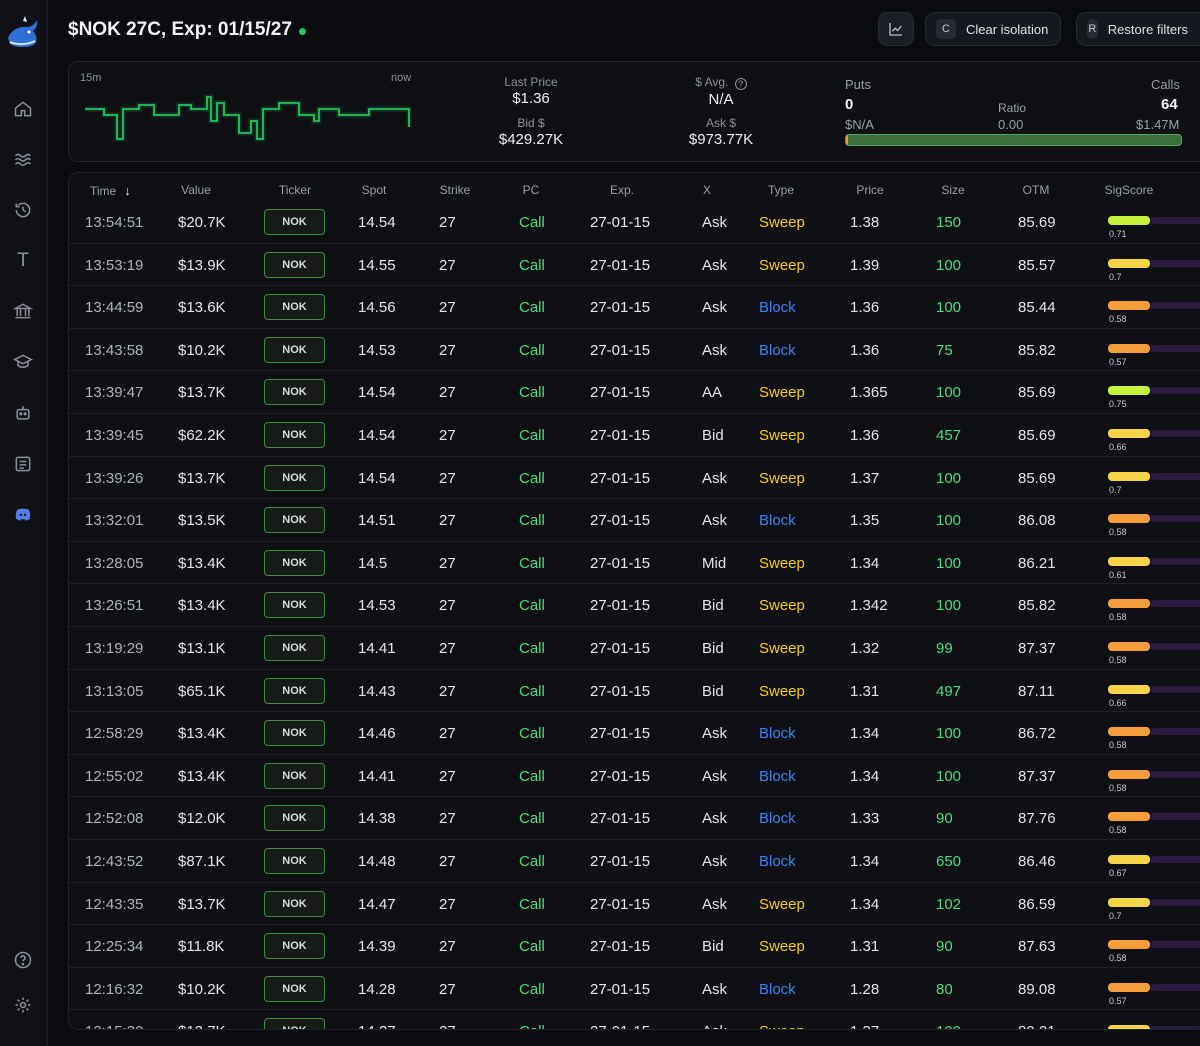 Image resolution: width=1200 pixels, height=1046 pixels. I want to click on sigscore-value: 0.66, so click(1118, 446).